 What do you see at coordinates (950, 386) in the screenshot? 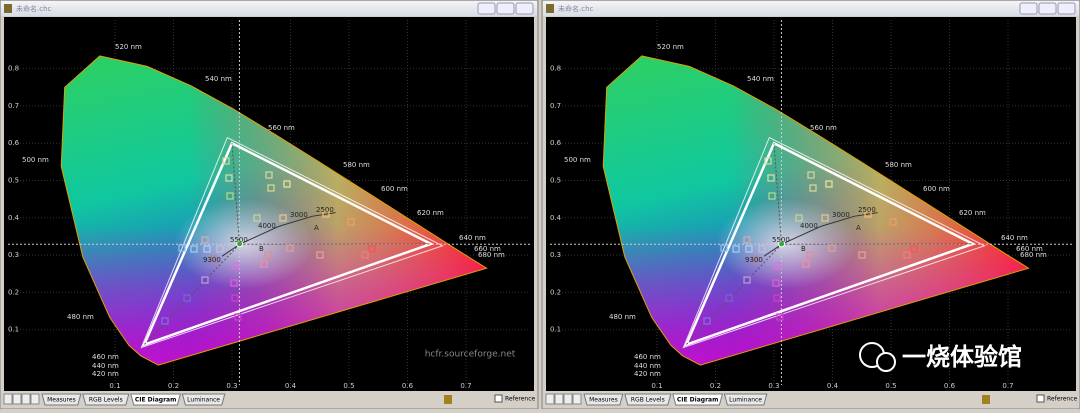
I see `x-tick-label: 0.6` at bounding box center [950, 386].